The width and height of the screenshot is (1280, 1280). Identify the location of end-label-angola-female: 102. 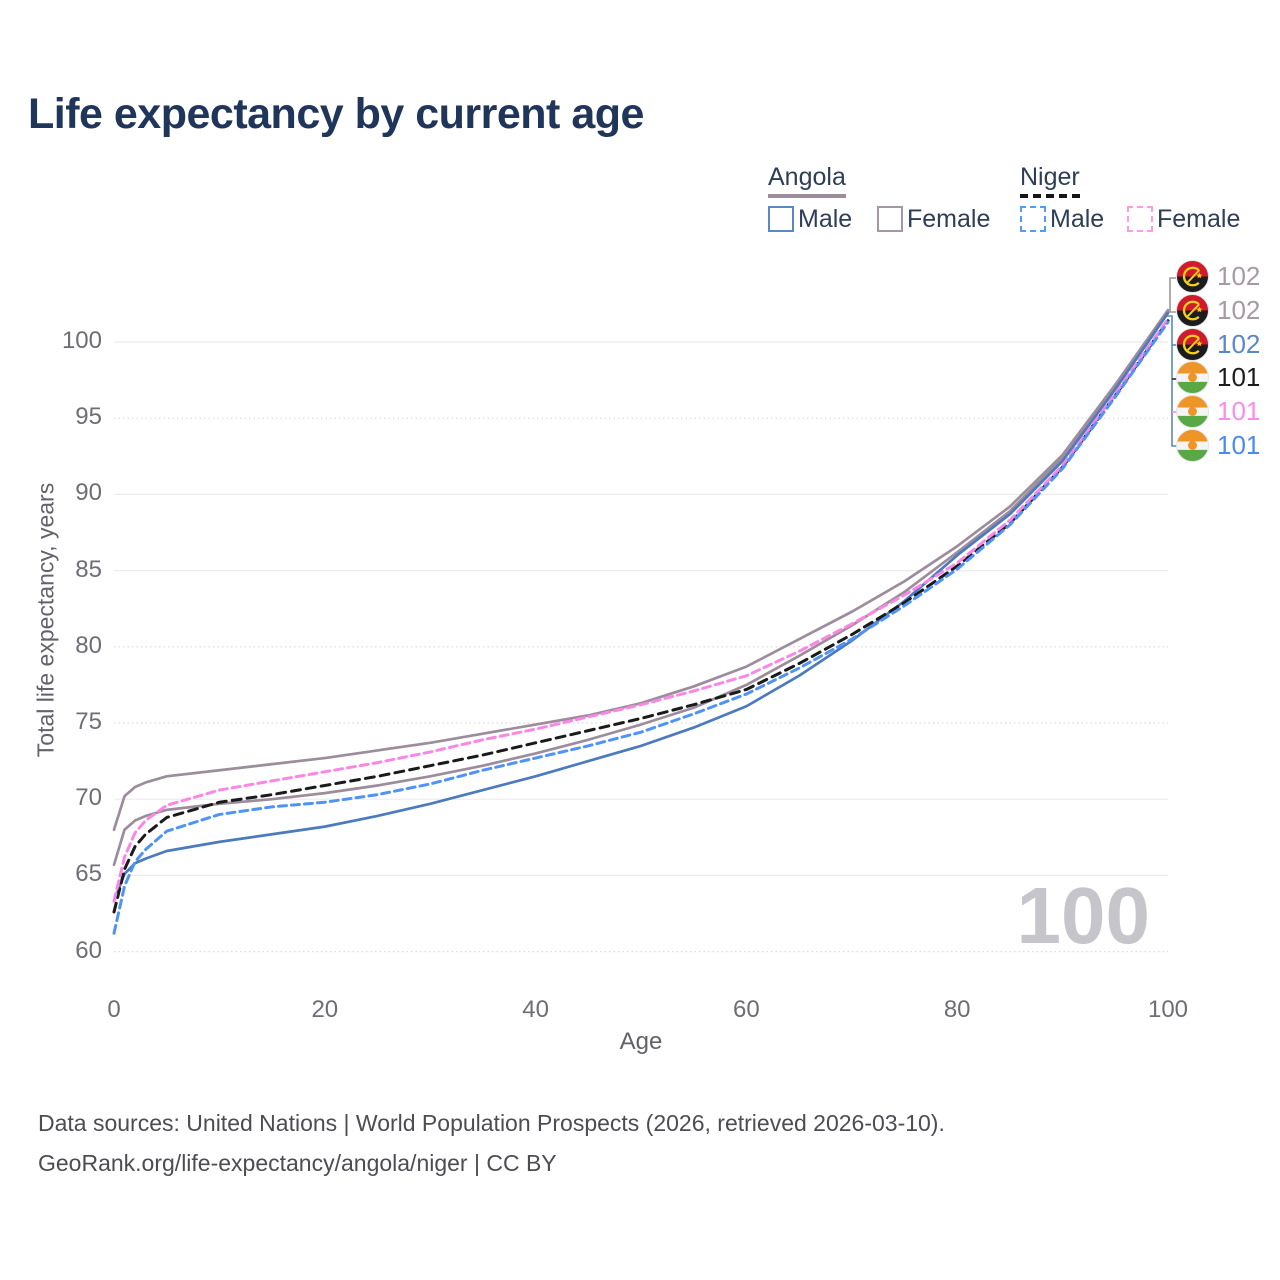
(1218, 276).